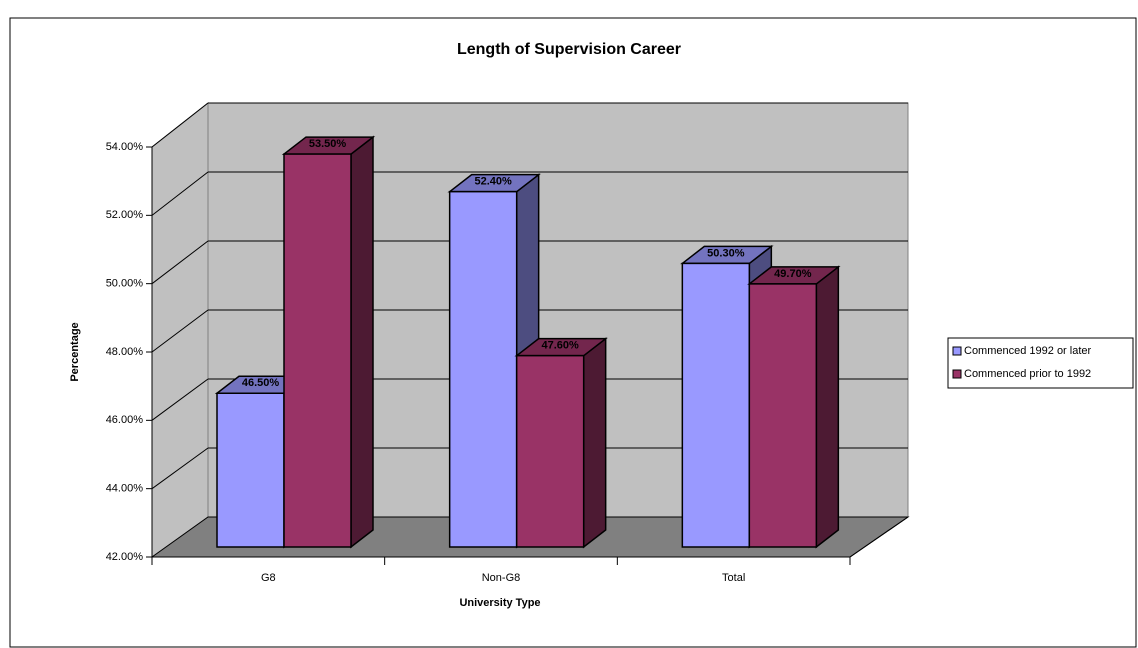 The width and height of the screenshot is (1138, 648). Describe the element at coordinates (125, 147) in the screenshot. I see `y-tick-label: 54.00%` at that location.